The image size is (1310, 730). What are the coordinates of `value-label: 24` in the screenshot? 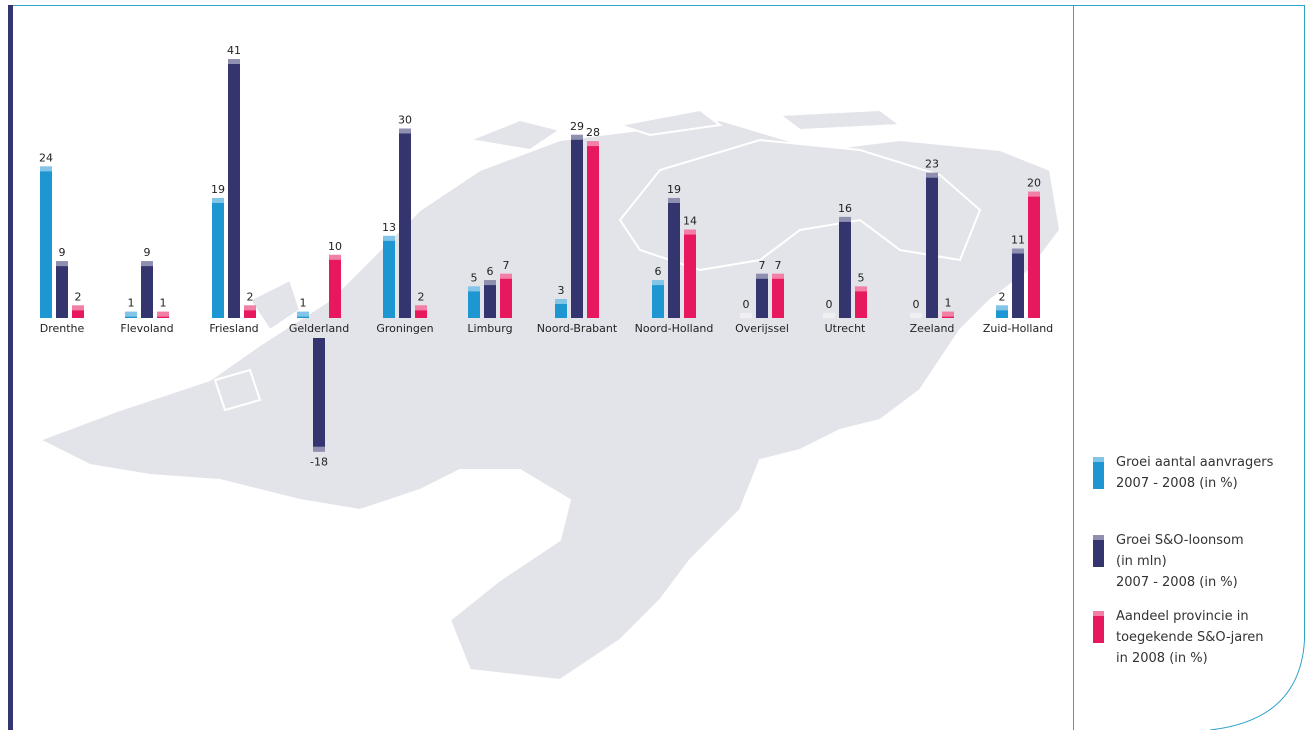 It's located at (46, 157).